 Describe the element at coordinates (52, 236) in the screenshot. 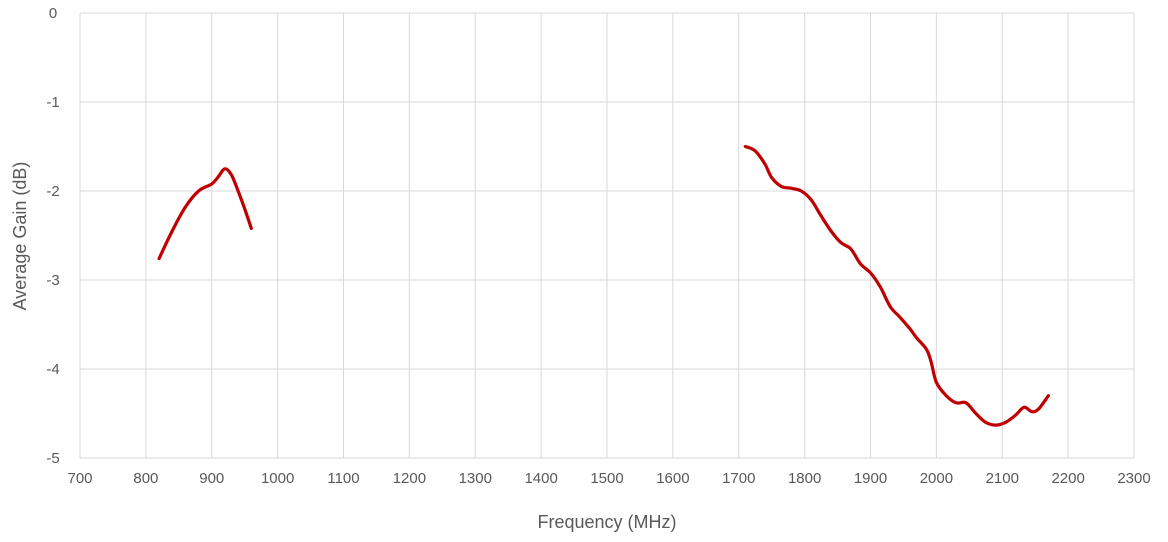

I see `y-tick-labels: 0 -1 -2 -3 -4 -5` at that location.